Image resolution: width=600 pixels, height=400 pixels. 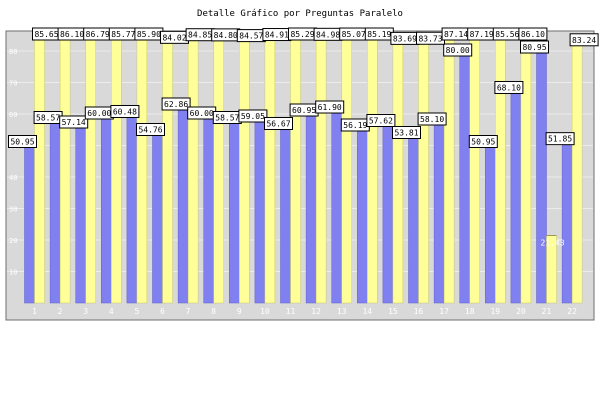 I want to click on data-label-series-2: 84.57, so click(x=251, y=36).